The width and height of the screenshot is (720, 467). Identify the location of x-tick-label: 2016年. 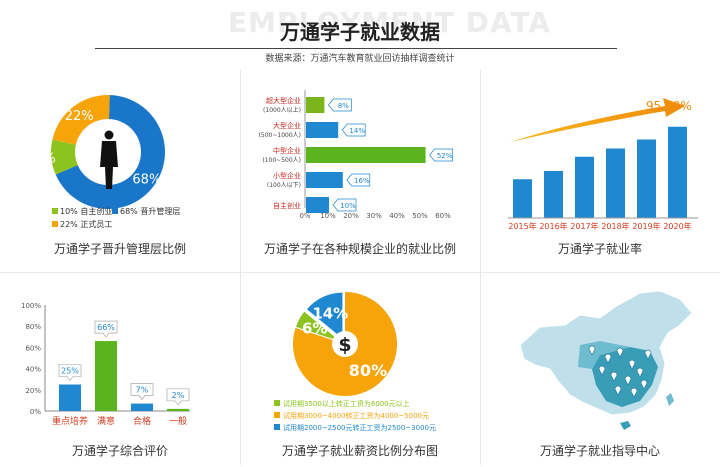
(553, 226).